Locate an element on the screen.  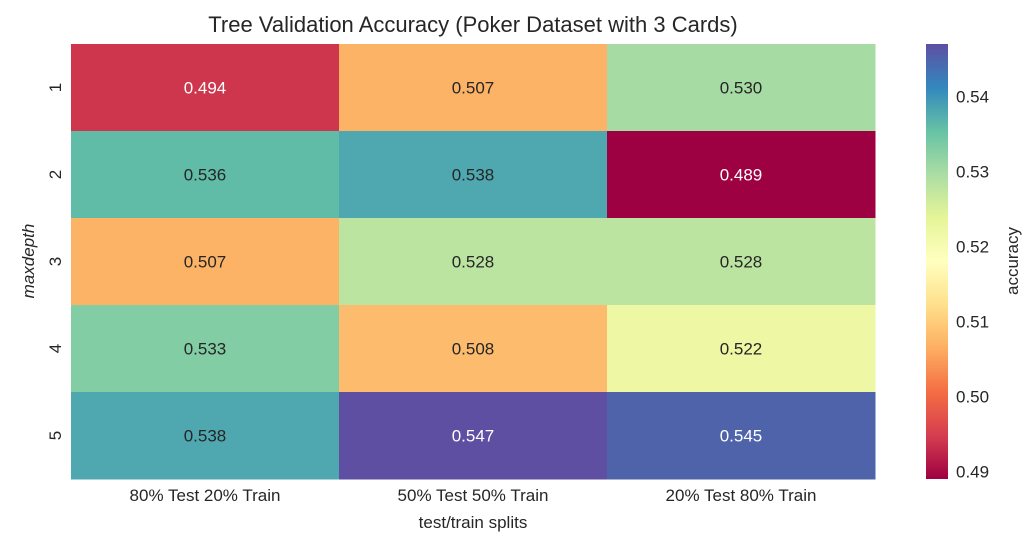
cell-value-label: 0.545 is located at coordinates (741, 436).